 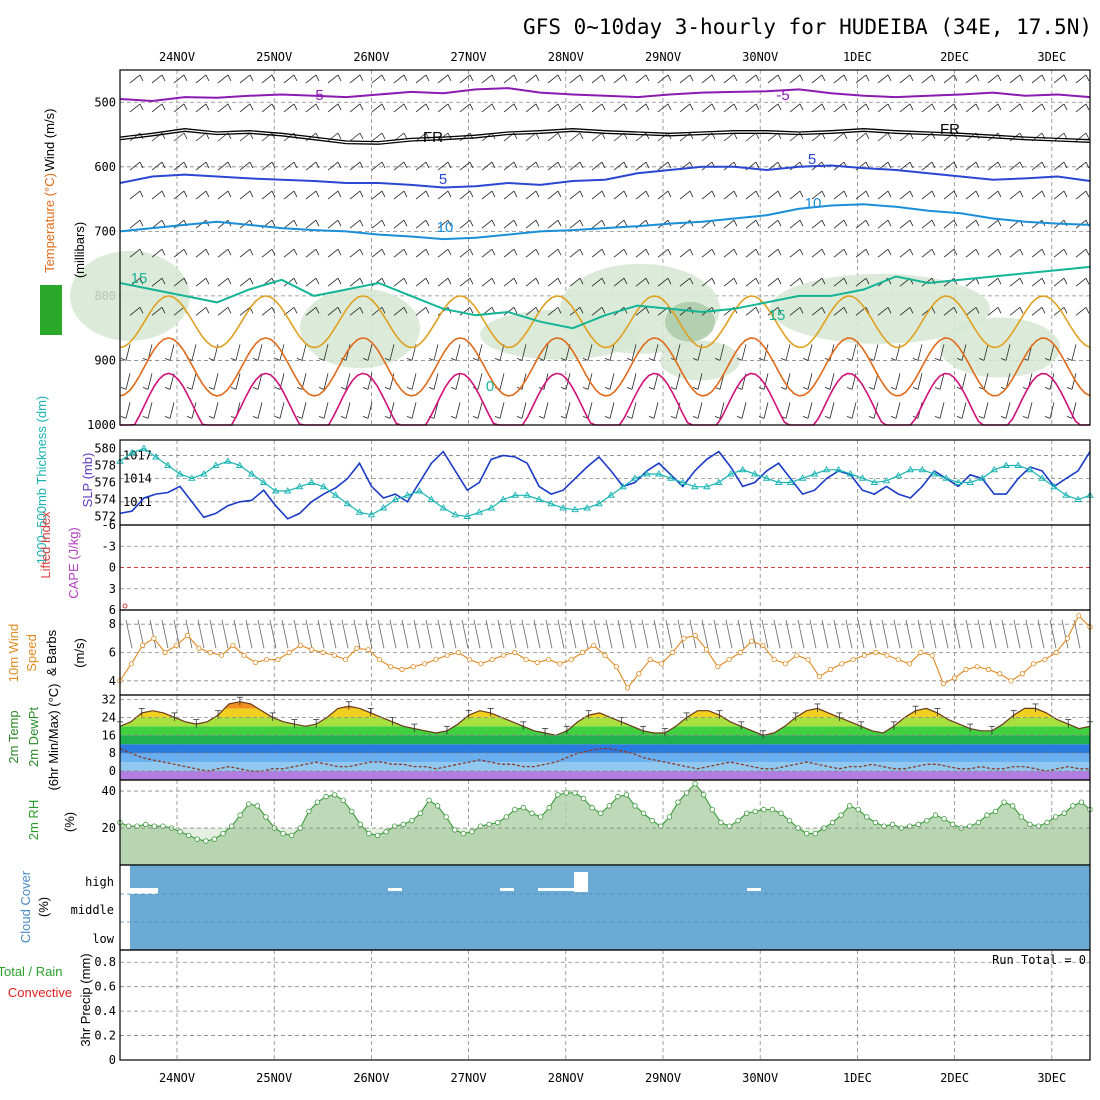 What do you see at coordinates (597, 822) in the screenshot?
I see `panel-2m-rh: 40 20` at bounding box center [597, 822].